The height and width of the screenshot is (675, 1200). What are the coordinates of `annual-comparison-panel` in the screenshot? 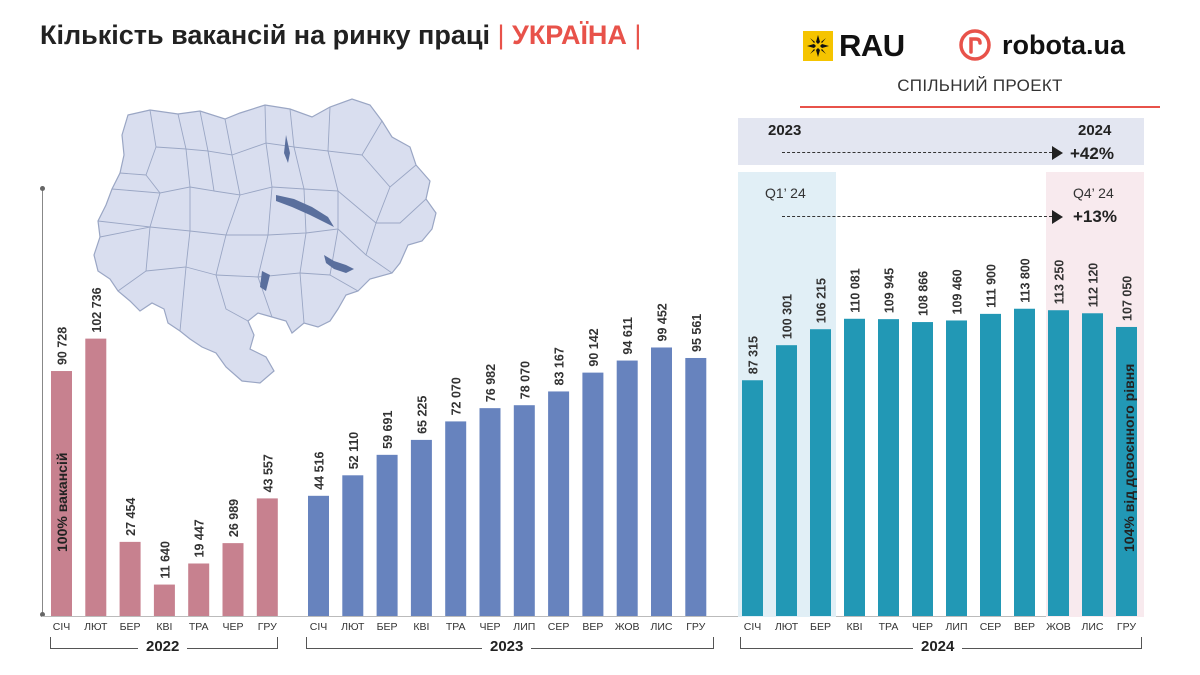 It's located at (941, 141).